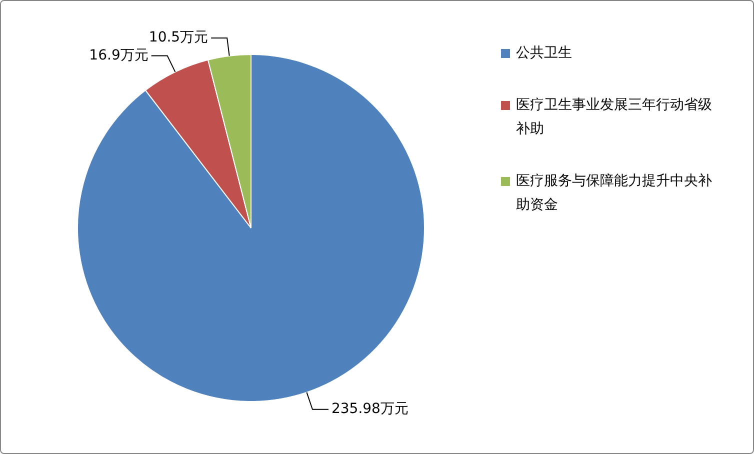 The height and width of the screenshot is (454, 754). I want to click on data-label: 10.5万元, so click(178, 38).